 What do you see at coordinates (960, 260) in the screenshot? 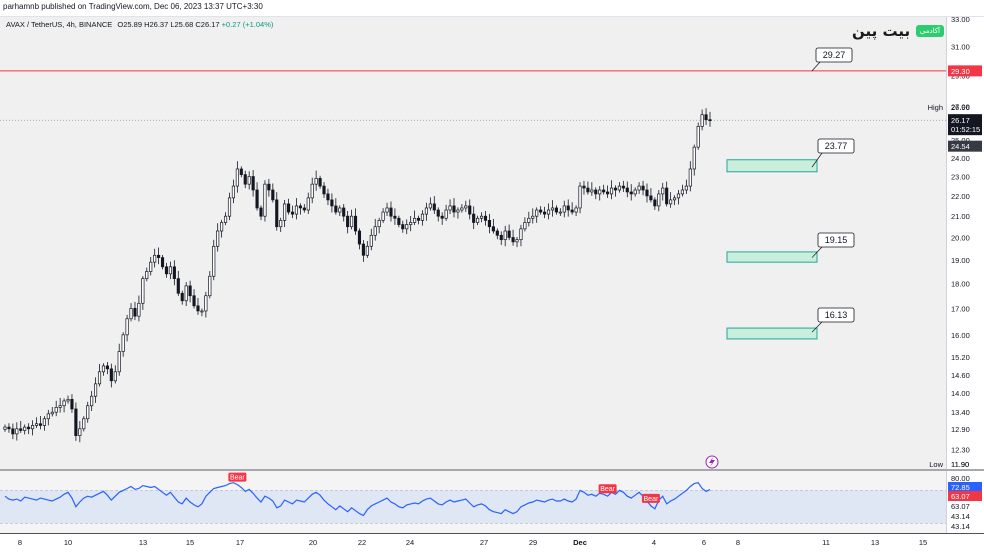
I see `price-tick-label: 19.00` at bounding box center [960, 260].